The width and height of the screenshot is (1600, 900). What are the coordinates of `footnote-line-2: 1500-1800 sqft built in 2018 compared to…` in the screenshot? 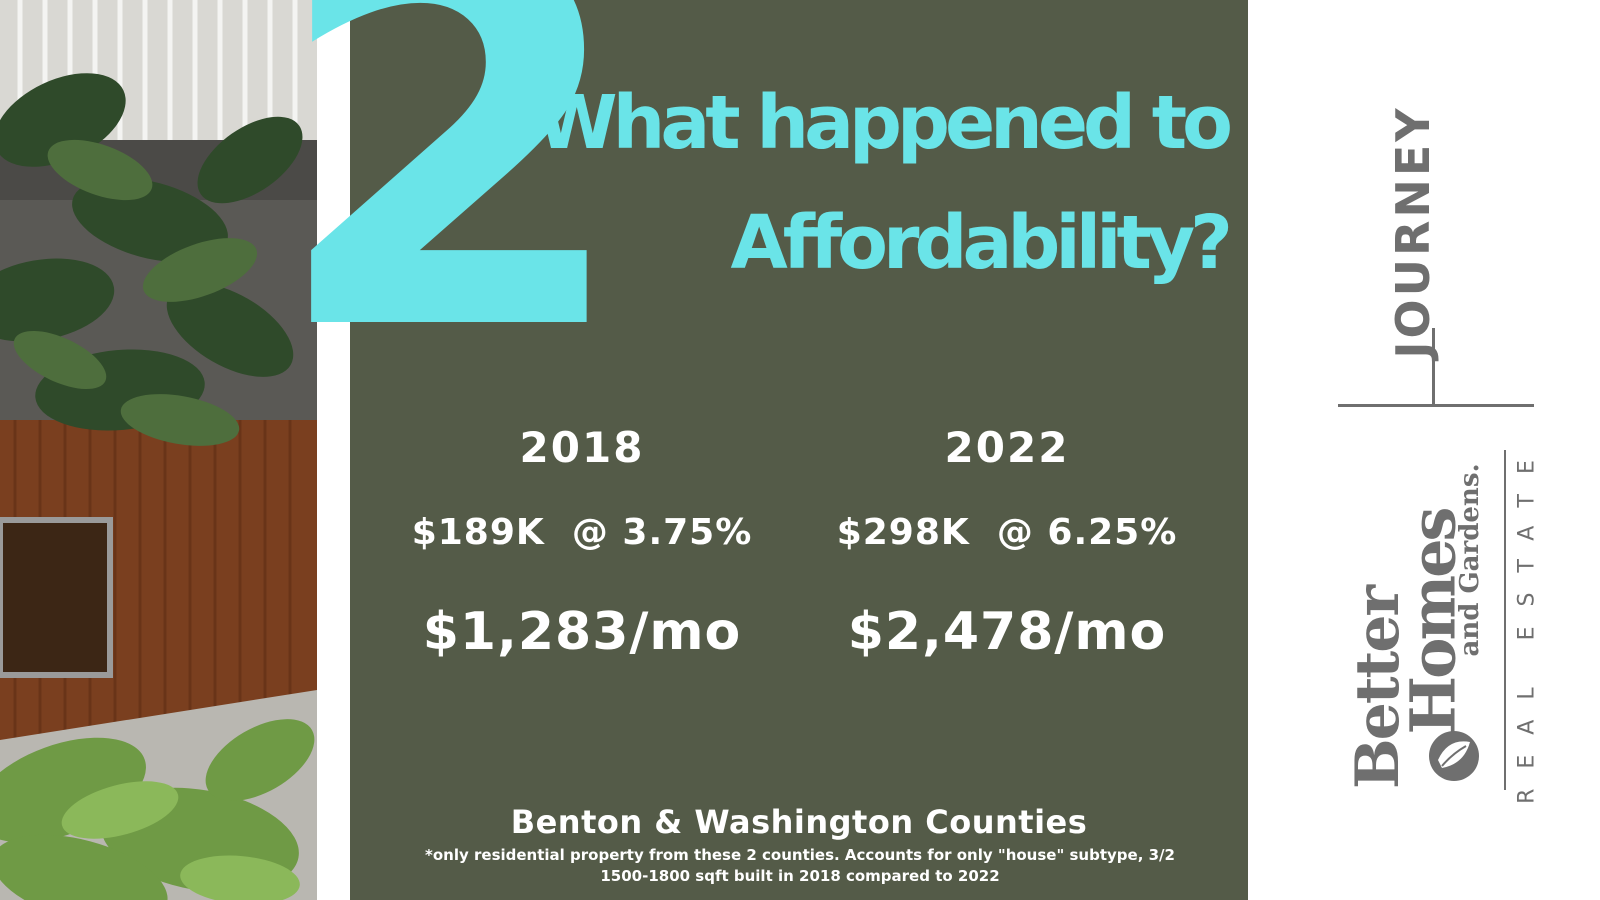 It's located at (800, 876).